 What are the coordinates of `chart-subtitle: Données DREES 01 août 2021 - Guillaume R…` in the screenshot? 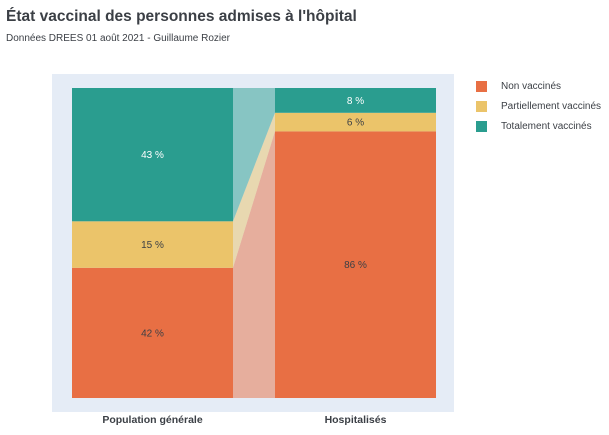 It's located at (118, 38).